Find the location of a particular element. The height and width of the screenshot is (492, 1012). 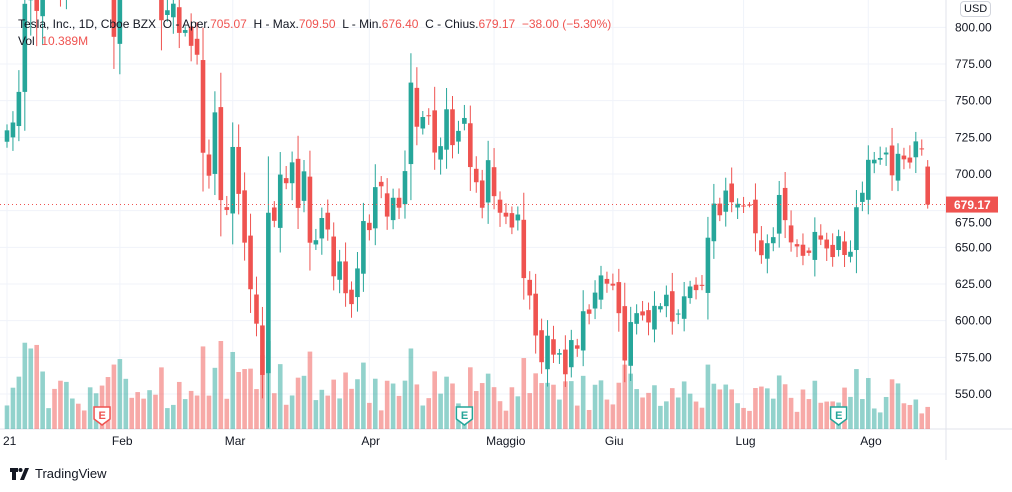

currency-button: USD is located at coordinates (976, 9).